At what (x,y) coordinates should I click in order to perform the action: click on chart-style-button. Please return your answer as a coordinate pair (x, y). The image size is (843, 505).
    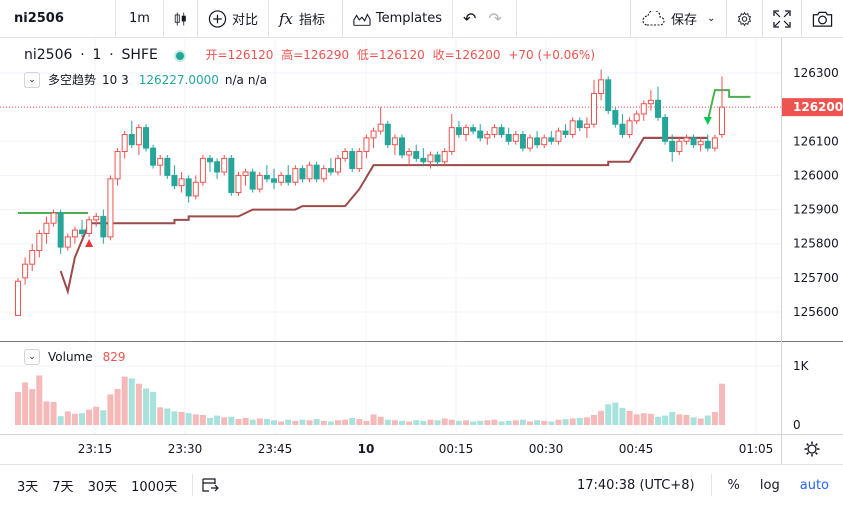
    Looking at the image, I should click on (181, 19).